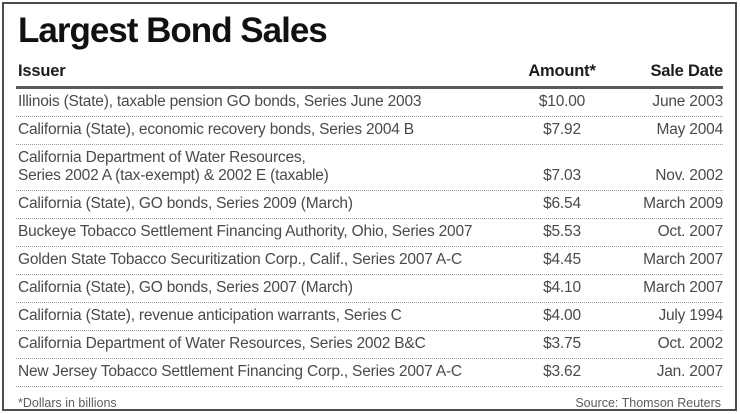 This screenshot has height=414, width=740. What do you see at coordinates (690, 343) in the screenshot?
I see `sale-date-cell: Oct. 2002` at bounding box center [690, 343].